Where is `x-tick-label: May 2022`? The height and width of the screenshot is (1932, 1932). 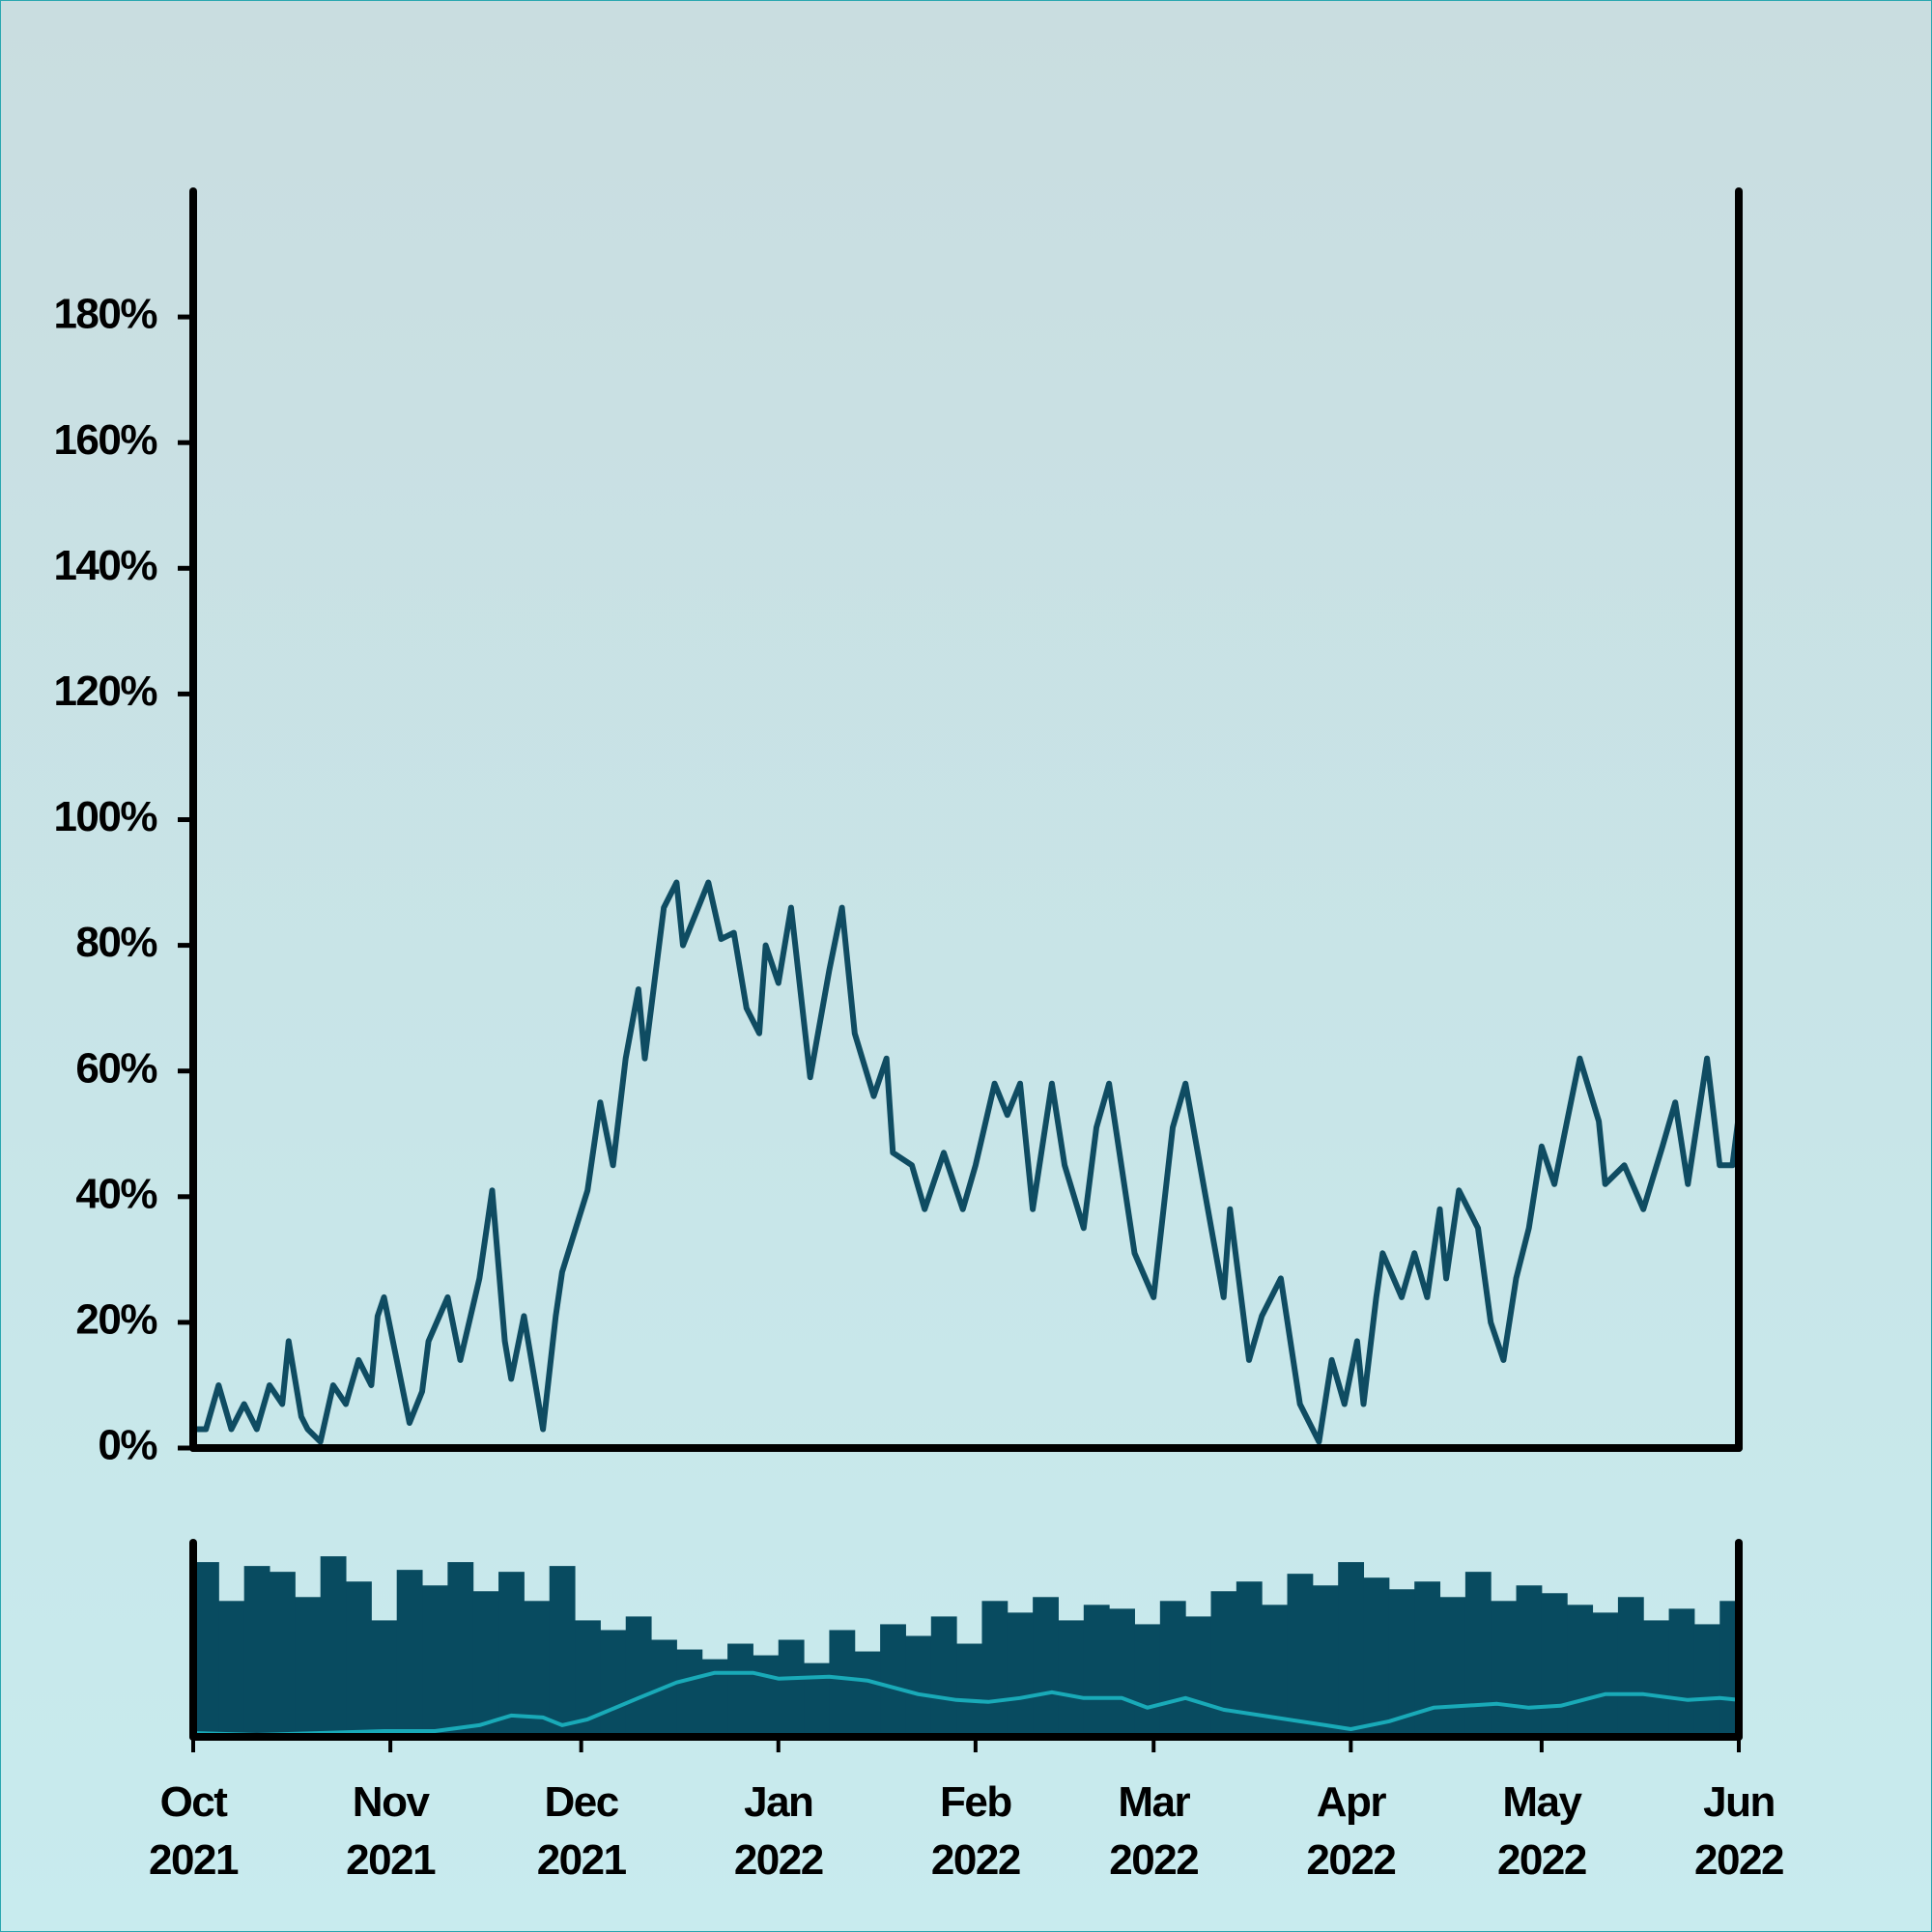 x-tick-label: May 2022 is located at coordinates (1541, 1831).